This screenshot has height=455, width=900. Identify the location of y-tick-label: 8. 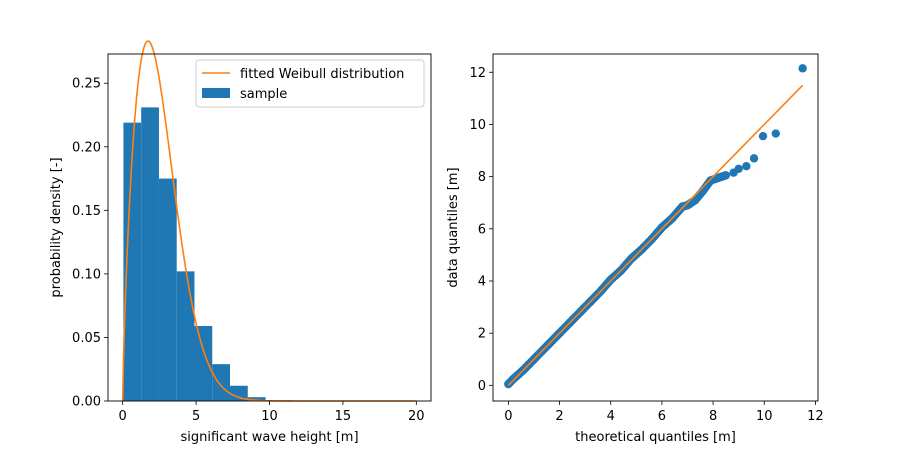
(482, 177).